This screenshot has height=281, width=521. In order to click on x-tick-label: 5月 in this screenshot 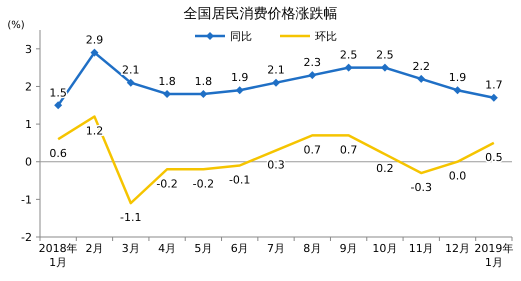, I will do `click(203, 248)`.